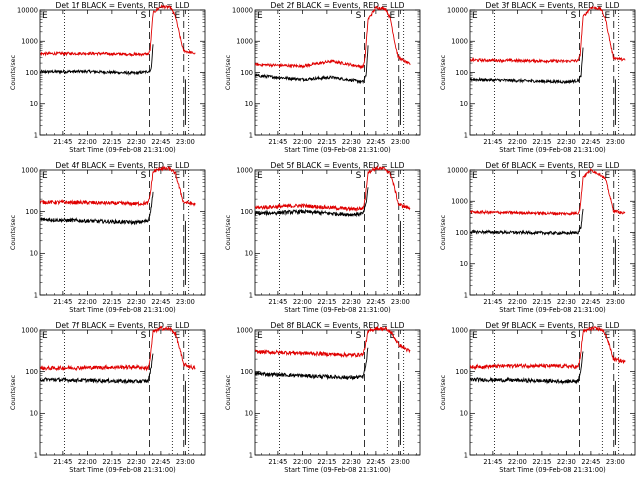 The image size is (640, 480). What do you see at coordinates (338, 325) in the screenshot?
I see `chart-title: Det 8f BLACK = Events, RED = LLD` at bounding box center [338, 325].